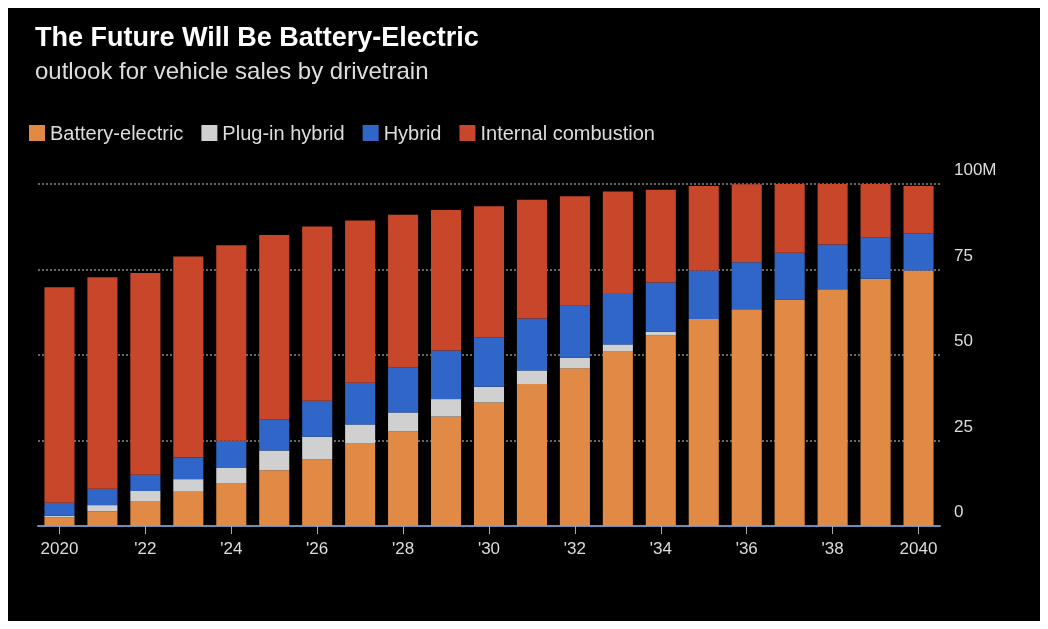 Image resolution: width=1048 pixels, height=629 pixels. Describe the element at coordinates (232, 70) in the screenshot. I see `chart-subtitle: outlook for vehicle sales by drivetrain` at that location.